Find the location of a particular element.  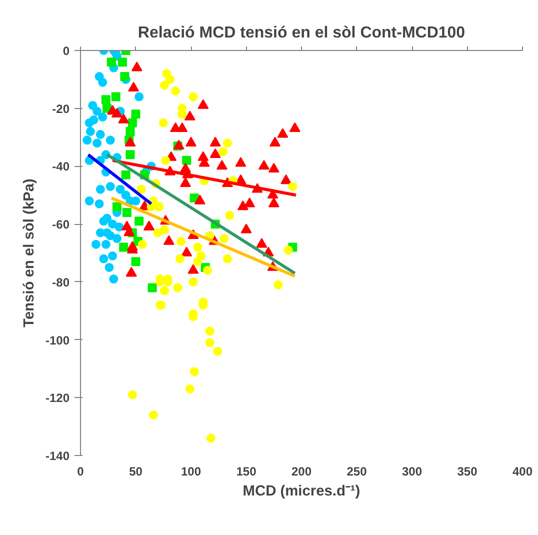

x-axis-title: MCD (micres.d⁻¹) is located at coordinates (301, 492).